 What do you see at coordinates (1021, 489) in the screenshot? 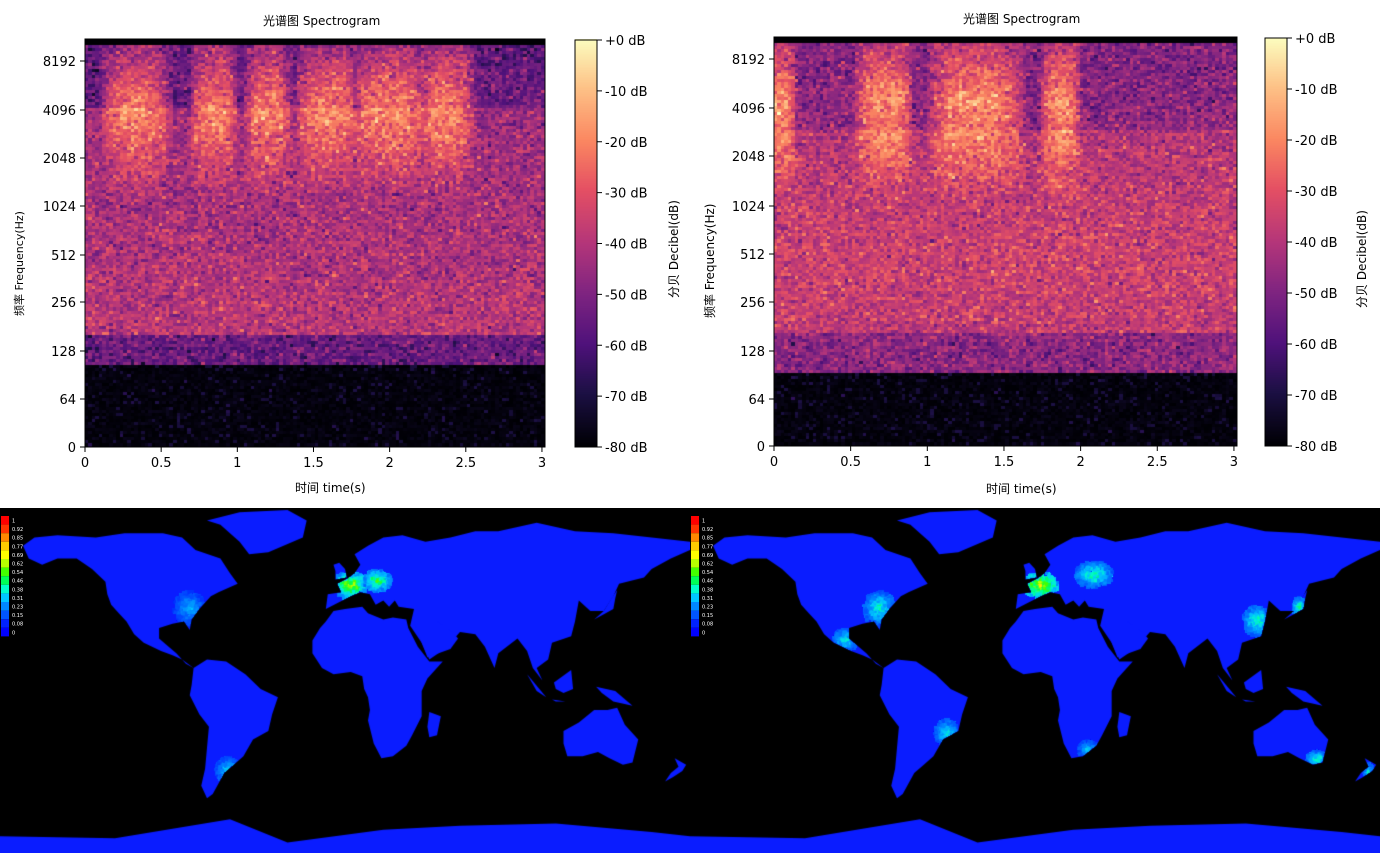
I see `x-axis-label: 时间 time(s)` at bounding box center [1021, 489].